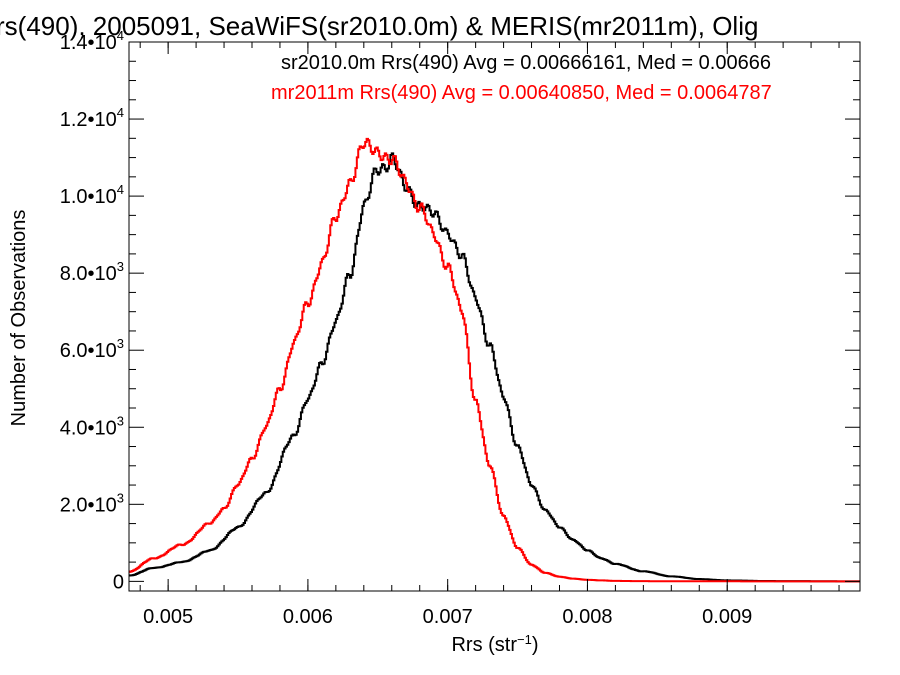 Image resolution: width=900 pixels, height=675 pixels. Describe the element at coordinates (92, 272) in the screenshot. I see `y-tick-label: 8.0•103` at that location.